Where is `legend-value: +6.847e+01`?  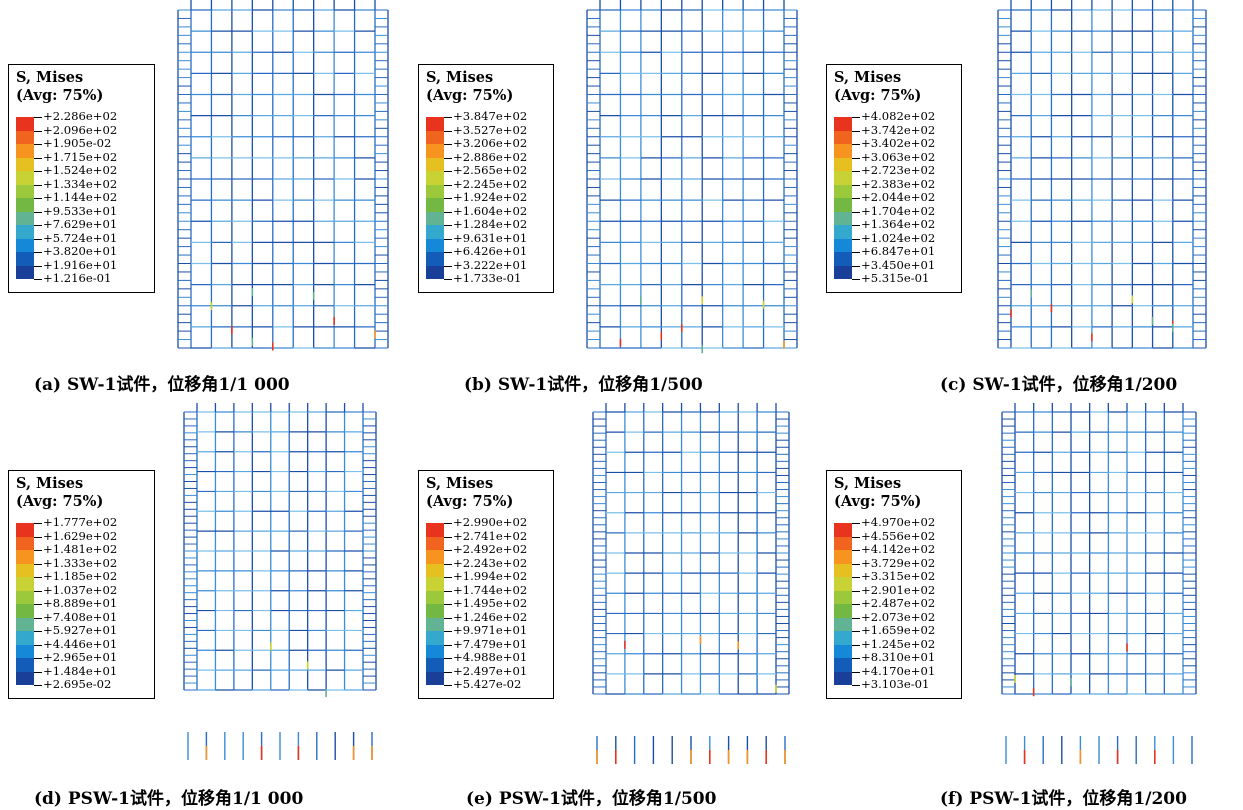
legend-value: +6.847e+01 is located at coordinates (898, 251).